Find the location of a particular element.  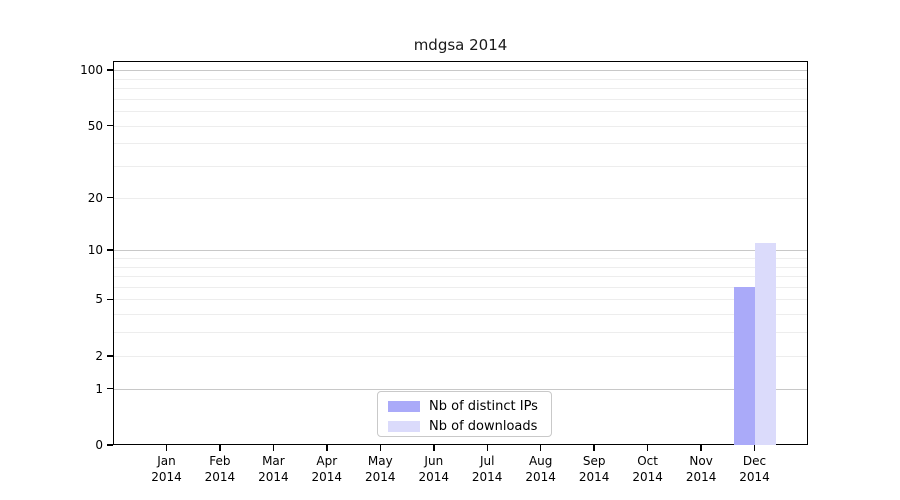

x-tick-label: May 2014 is located at coordinates (380, 469).